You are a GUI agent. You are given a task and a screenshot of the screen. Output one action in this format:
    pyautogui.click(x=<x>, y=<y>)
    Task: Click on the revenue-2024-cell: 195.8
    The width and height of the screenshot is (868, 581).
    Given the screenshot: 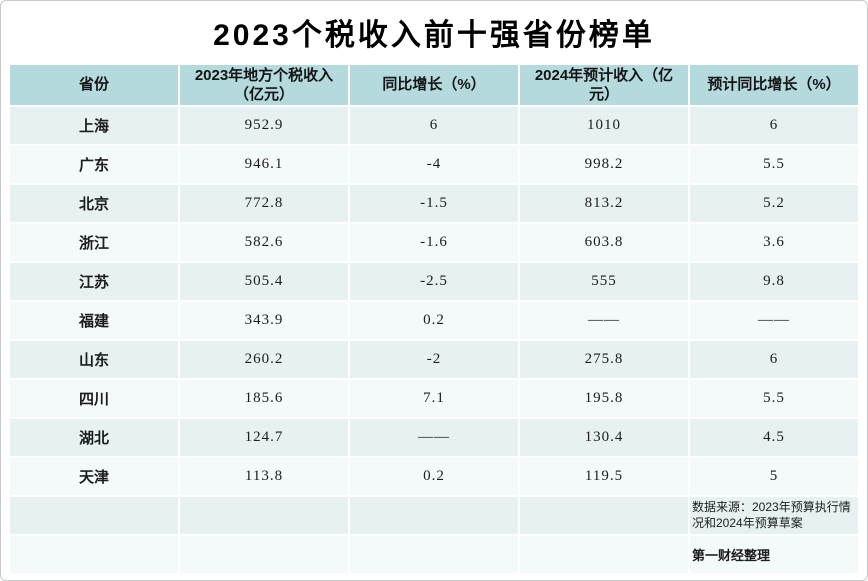 What is the action you would take?
    pyautogui.click(x=604, y=398)
    